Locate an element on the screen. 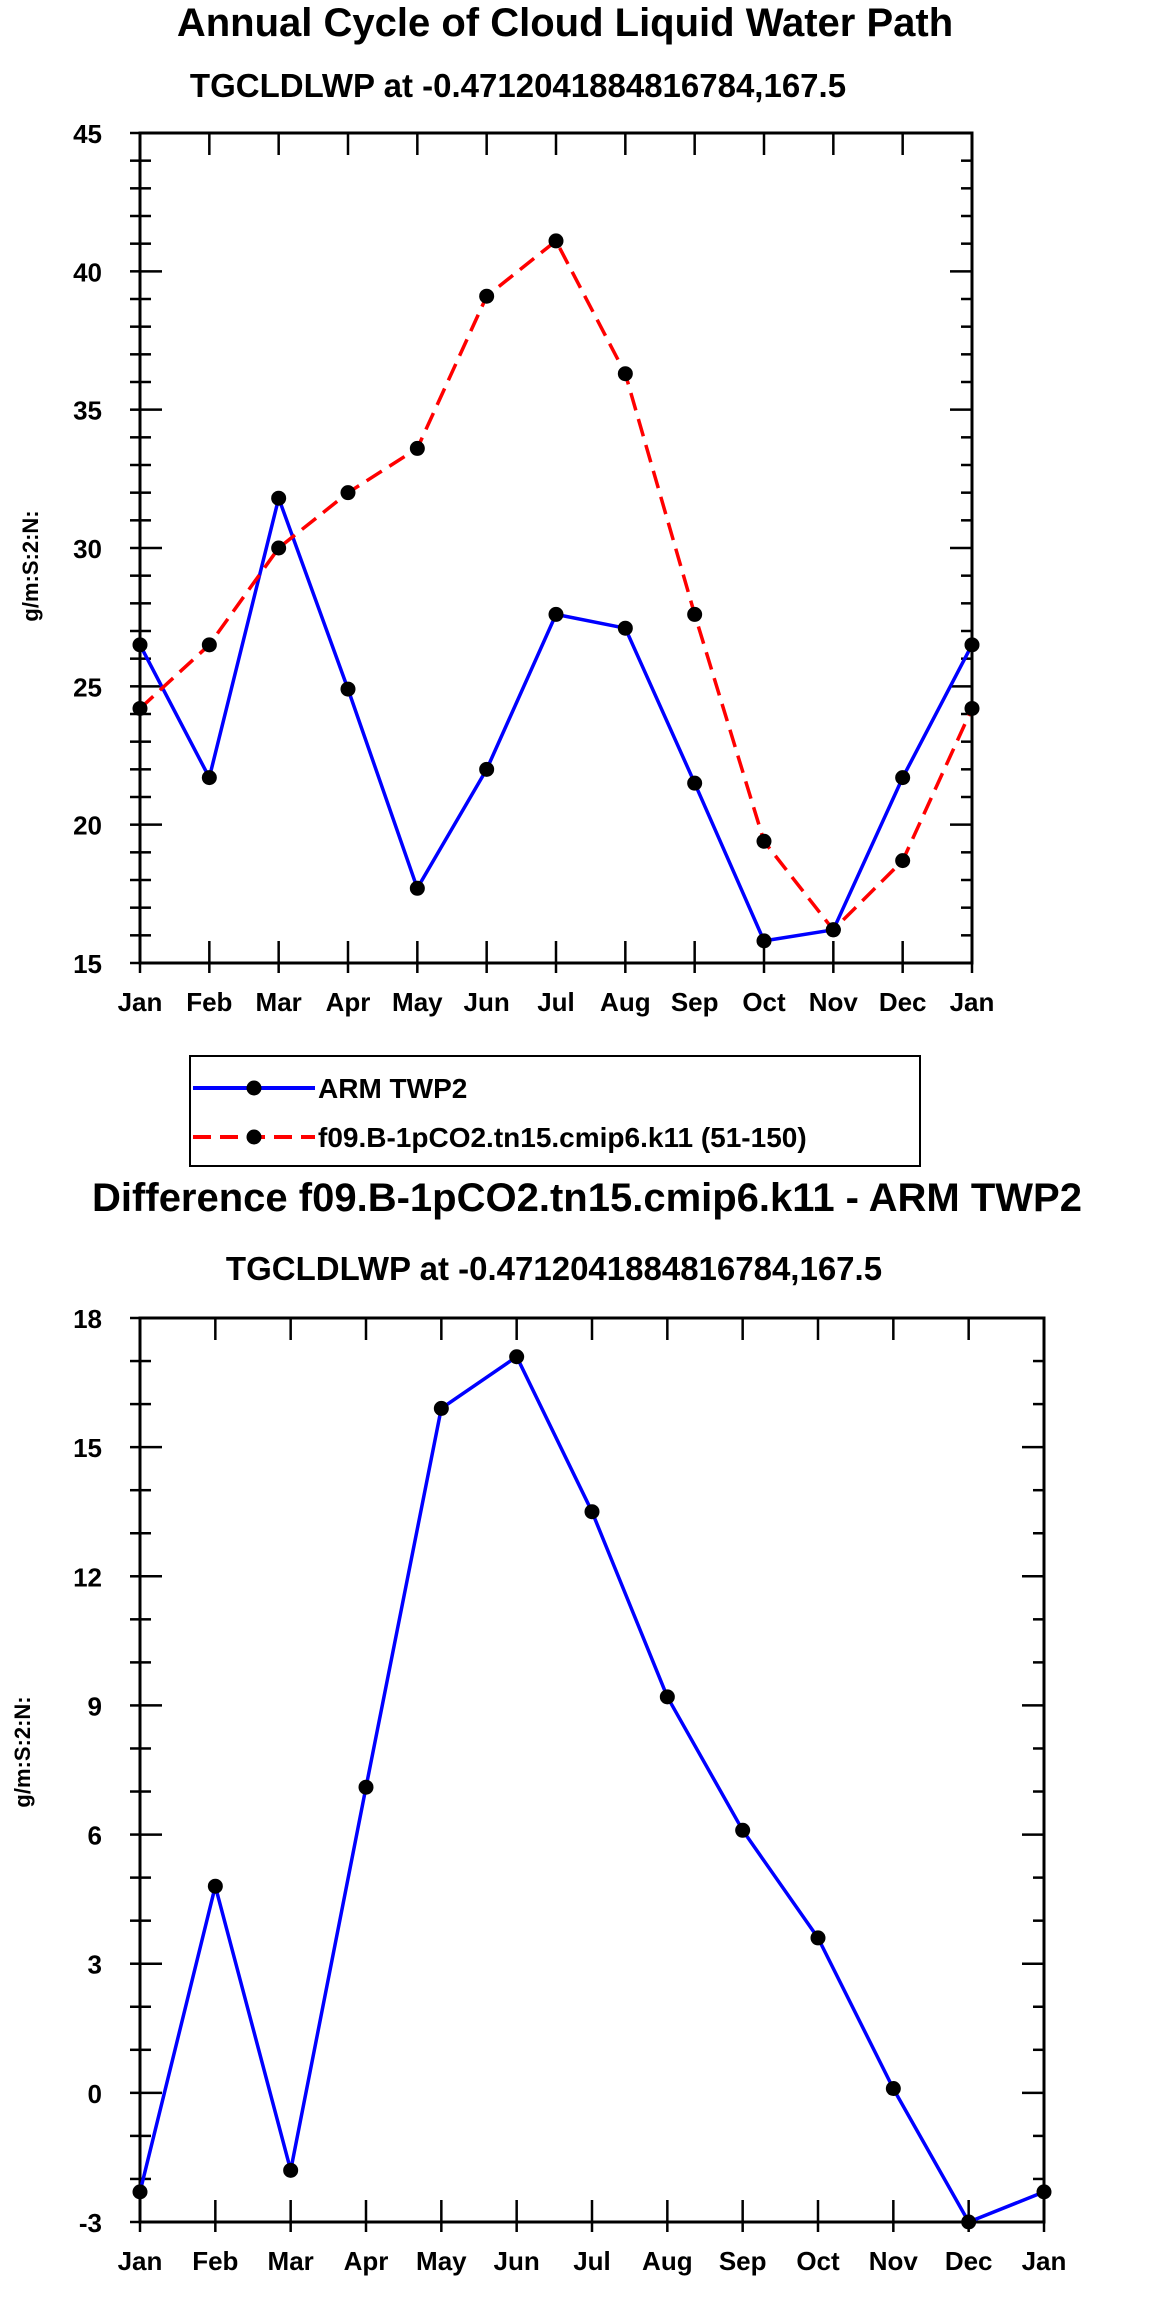 This screenshot has width=1159, height=2302. c2-xtick-label: Feb is located at coordinates (215, 2261).